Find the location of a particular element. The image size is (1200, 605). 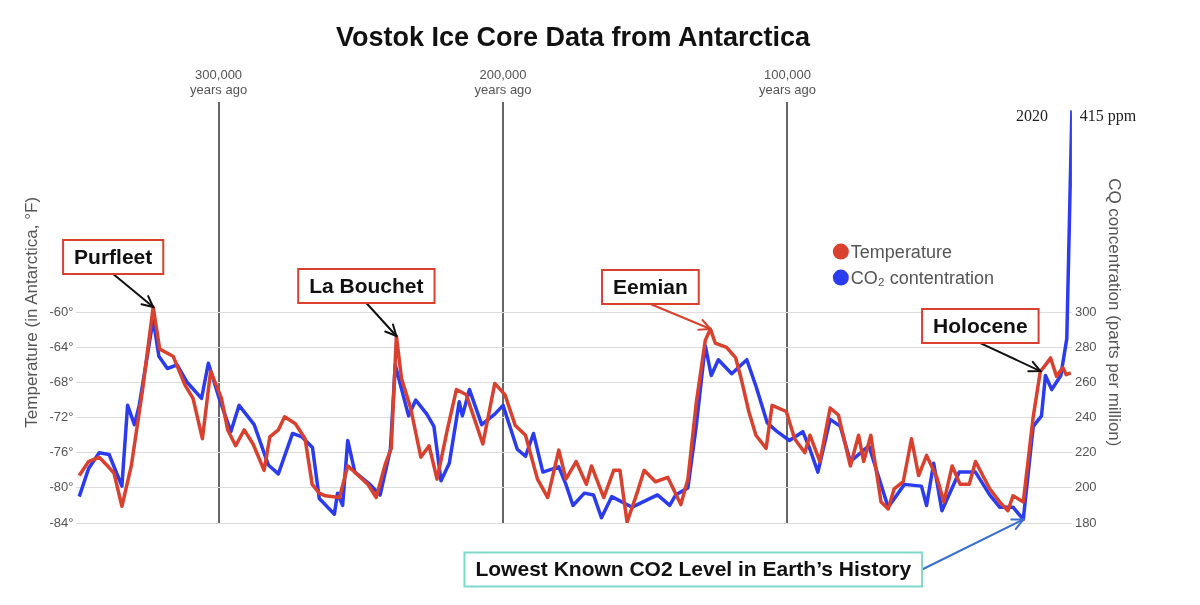

x-tick-label: 200,000 years ago is located at coordinates (503, 82).